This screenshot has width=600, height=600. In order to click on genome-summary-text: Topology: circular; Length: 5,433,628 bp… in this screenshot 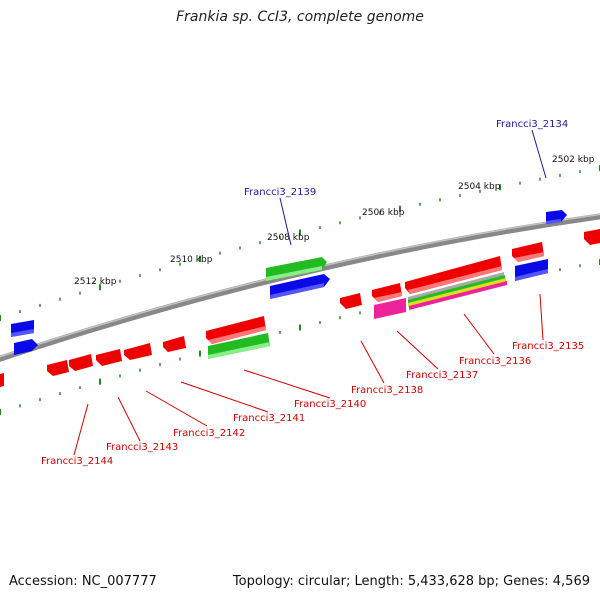, I will do `click(411, 581)`.